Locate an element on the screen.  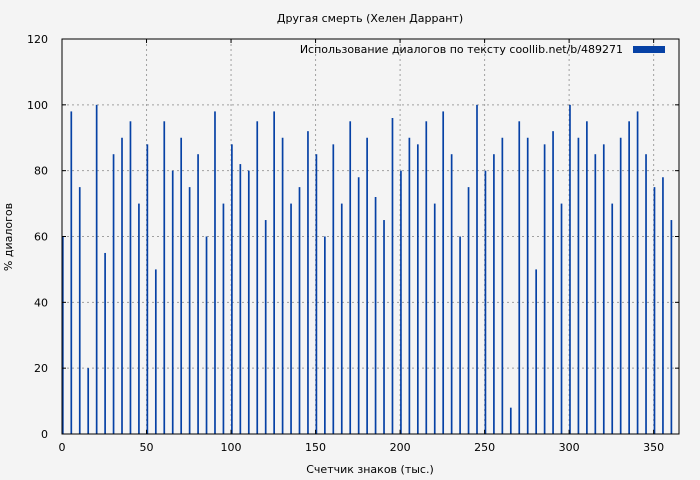
legend-swatch is located at coordinates (649, 49).